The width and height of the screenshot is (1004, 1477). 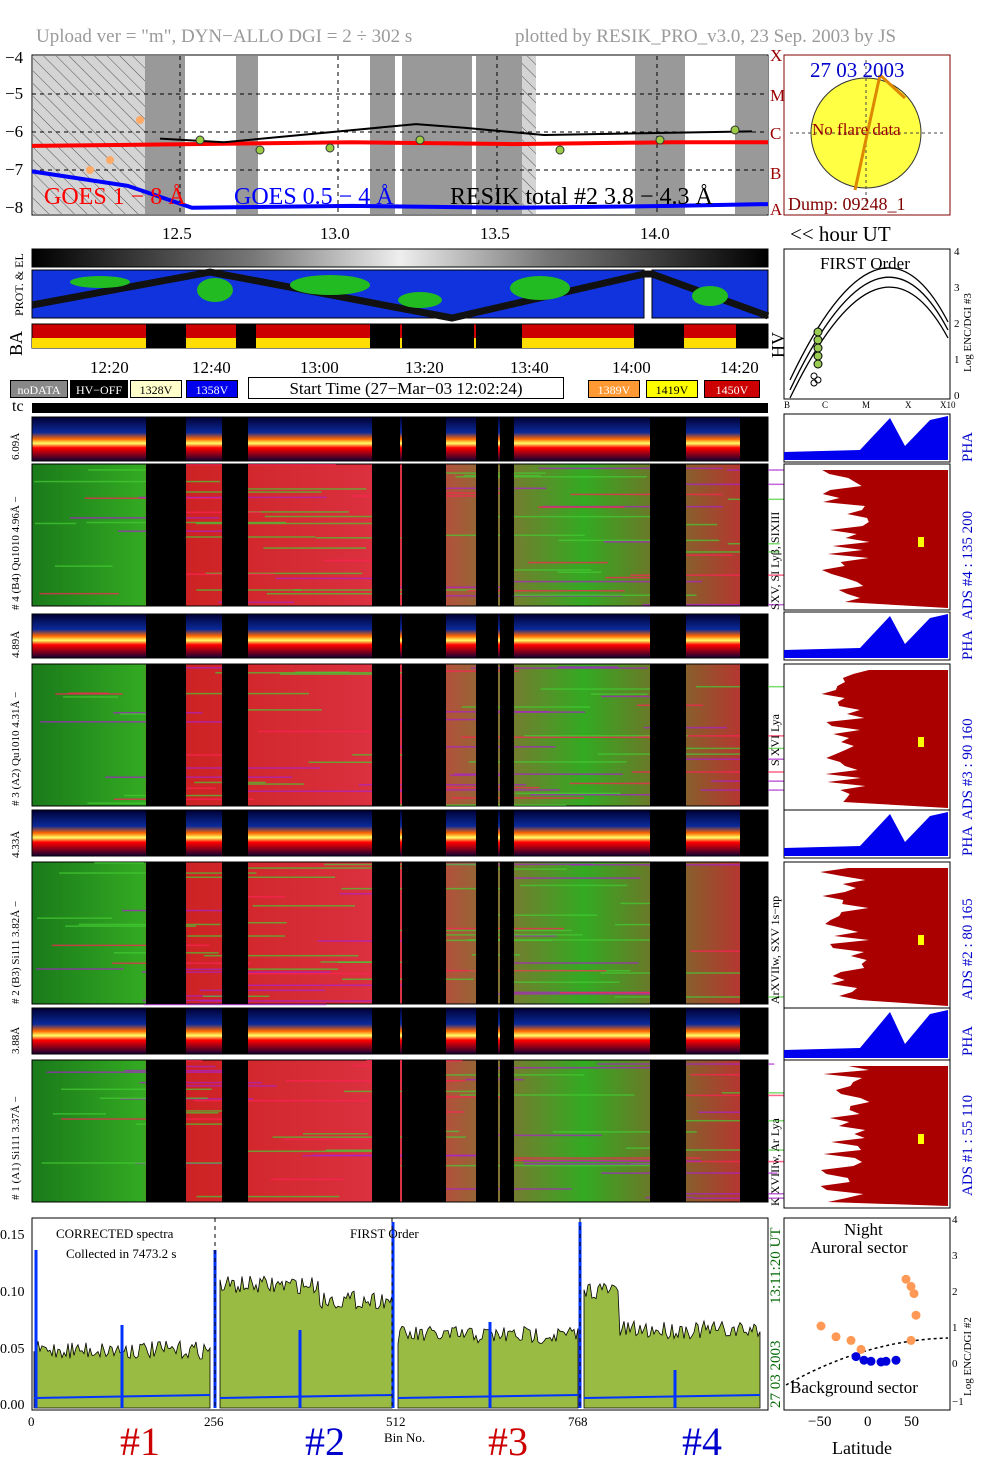 I want to click on continents, so click(x=399, y=291).